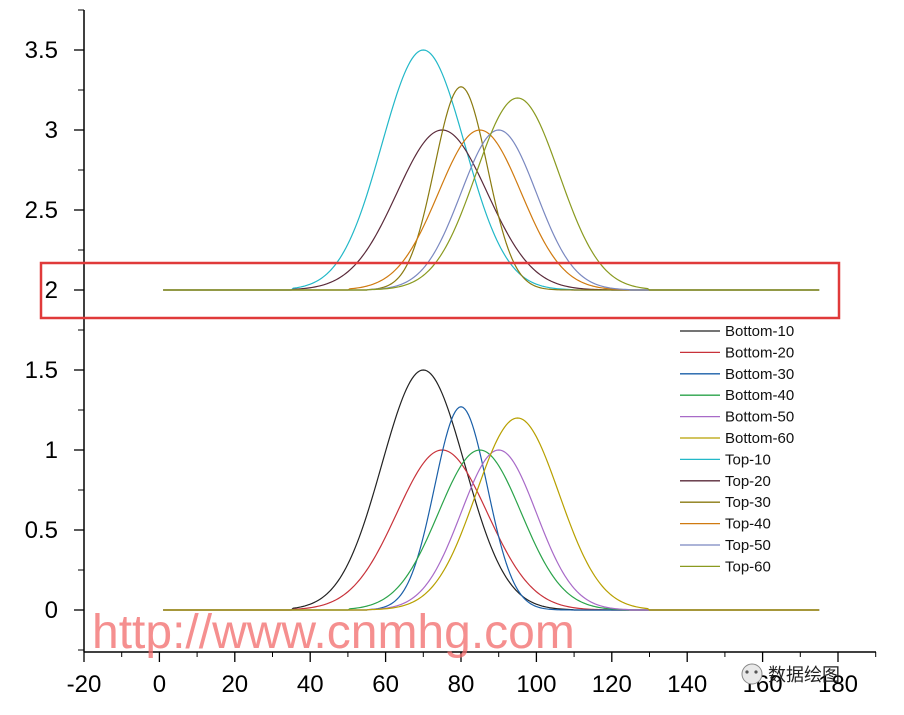 This screenshot has height=715, width=904. Describe the element at coordinates (759, 352) in the screenshot. I see `legend-label: Bottom-20` at that location.